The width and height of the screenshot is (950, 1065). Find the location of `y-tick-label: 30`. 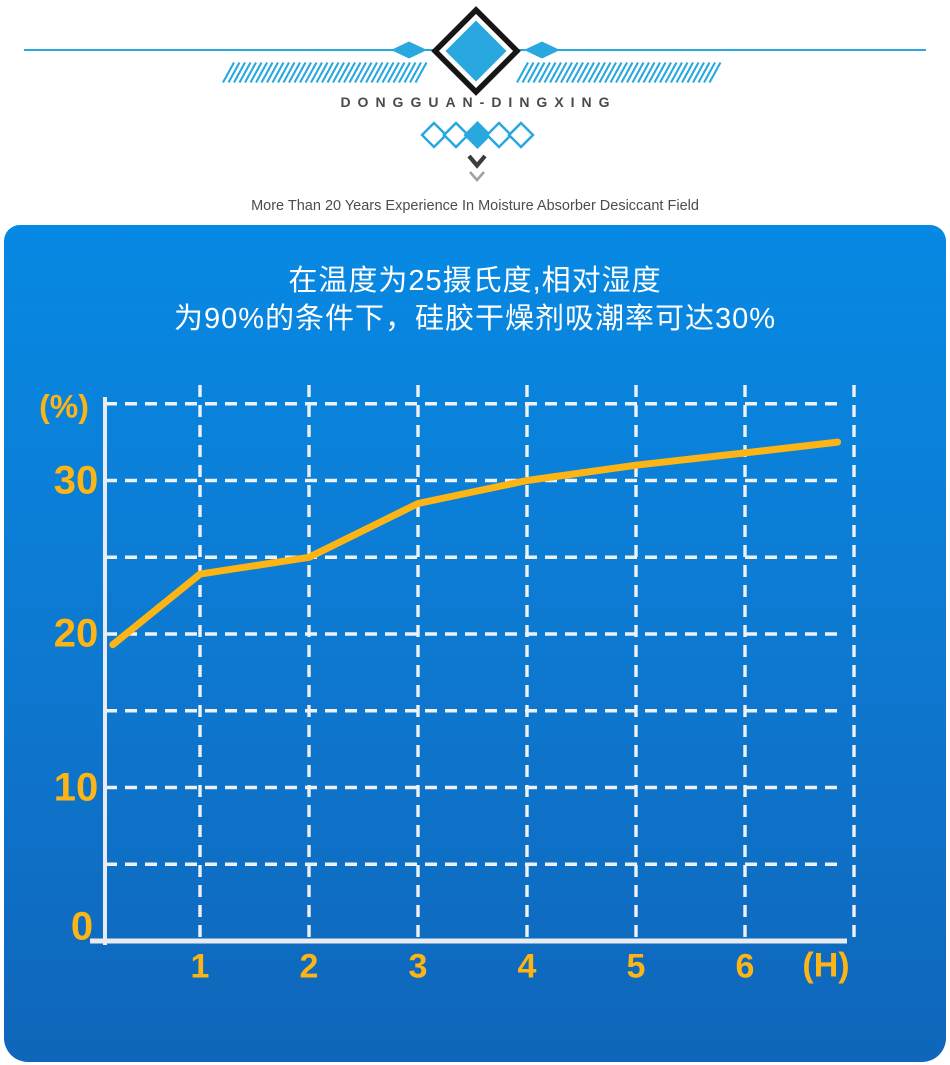

y-tick-label: 30 is located at coordinates (76, 480).